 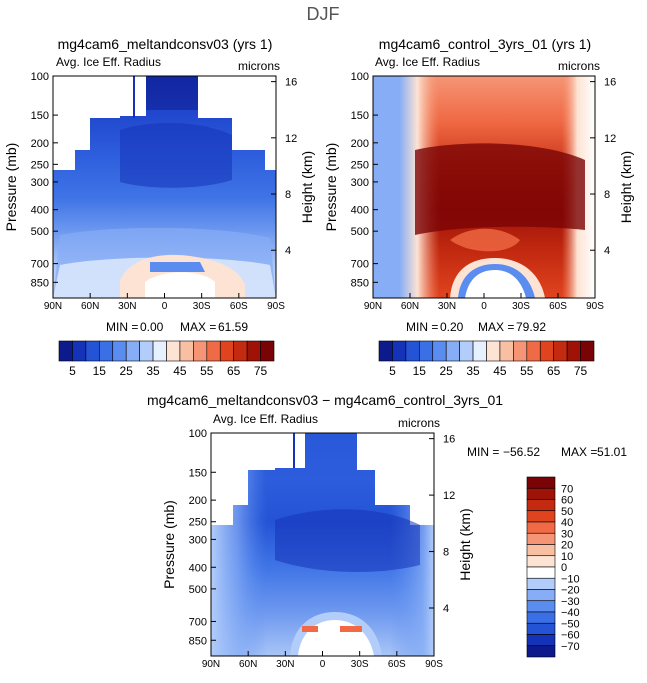 What do you see at coordinates (177, 327) in the screenshot?
I see `stats-top-left: MIN = 0.00 MAX = 61.59` at bounding box center [177, 327].